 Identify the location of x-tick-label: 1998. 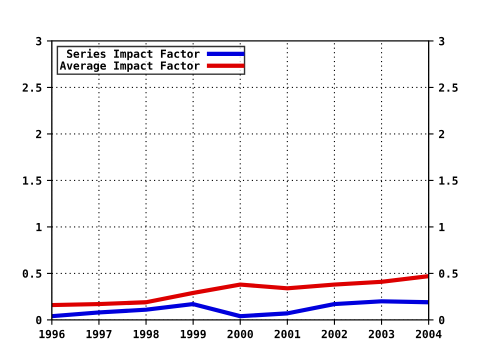
(146, 334).